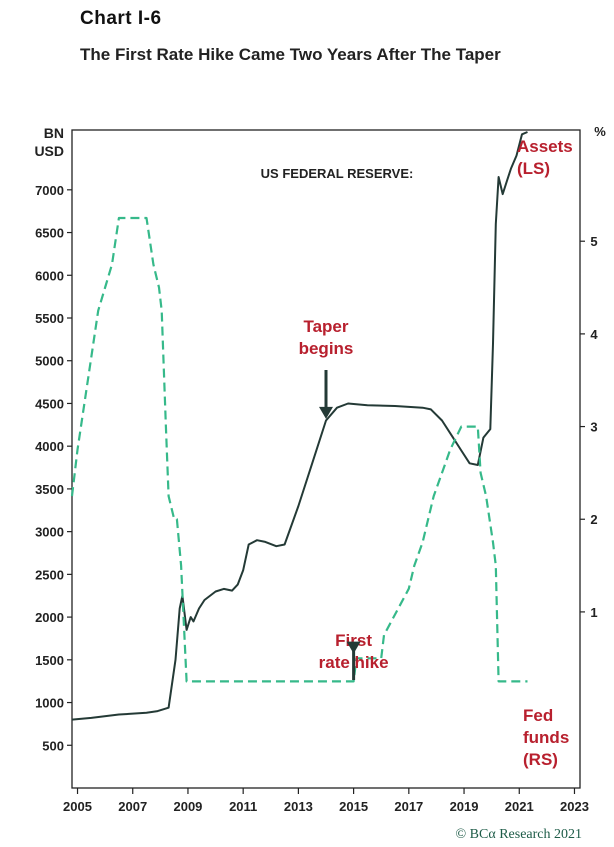  What do you see at coordinates (298, 806) in the screenshot?
I see `x-tick-label: 2013` at bounding box center [298, 806].